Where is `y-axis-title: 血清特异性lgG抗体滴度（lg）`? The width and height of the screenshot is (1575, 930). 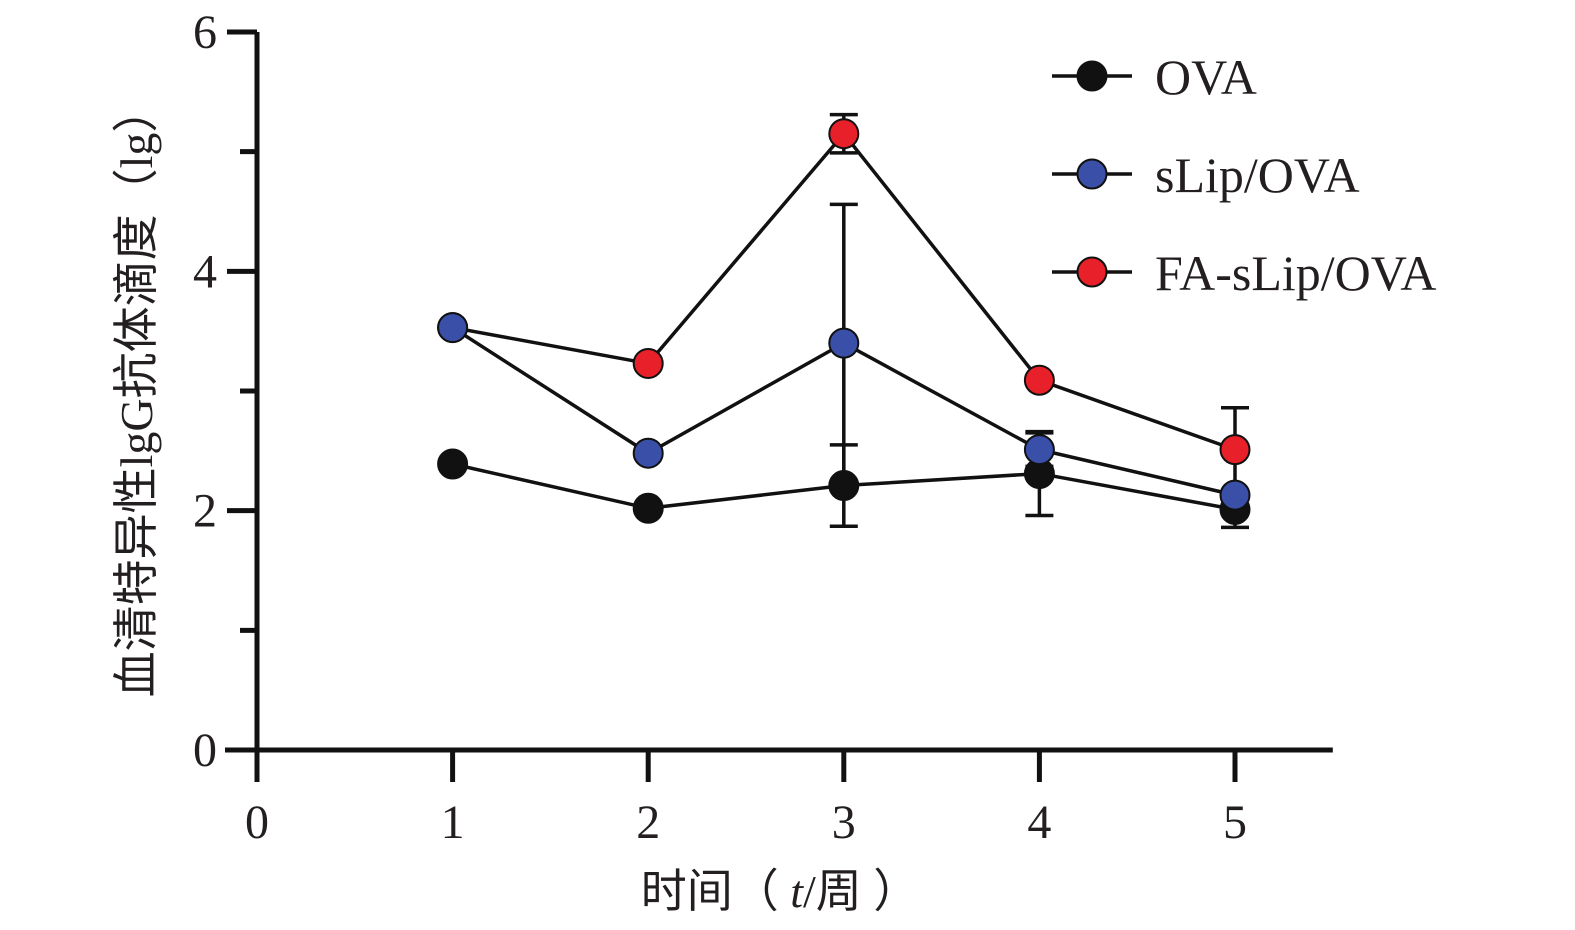 y-axis-title: 血清特异性lgG抗体滴度（lg） is located at coordinates (136, 392).